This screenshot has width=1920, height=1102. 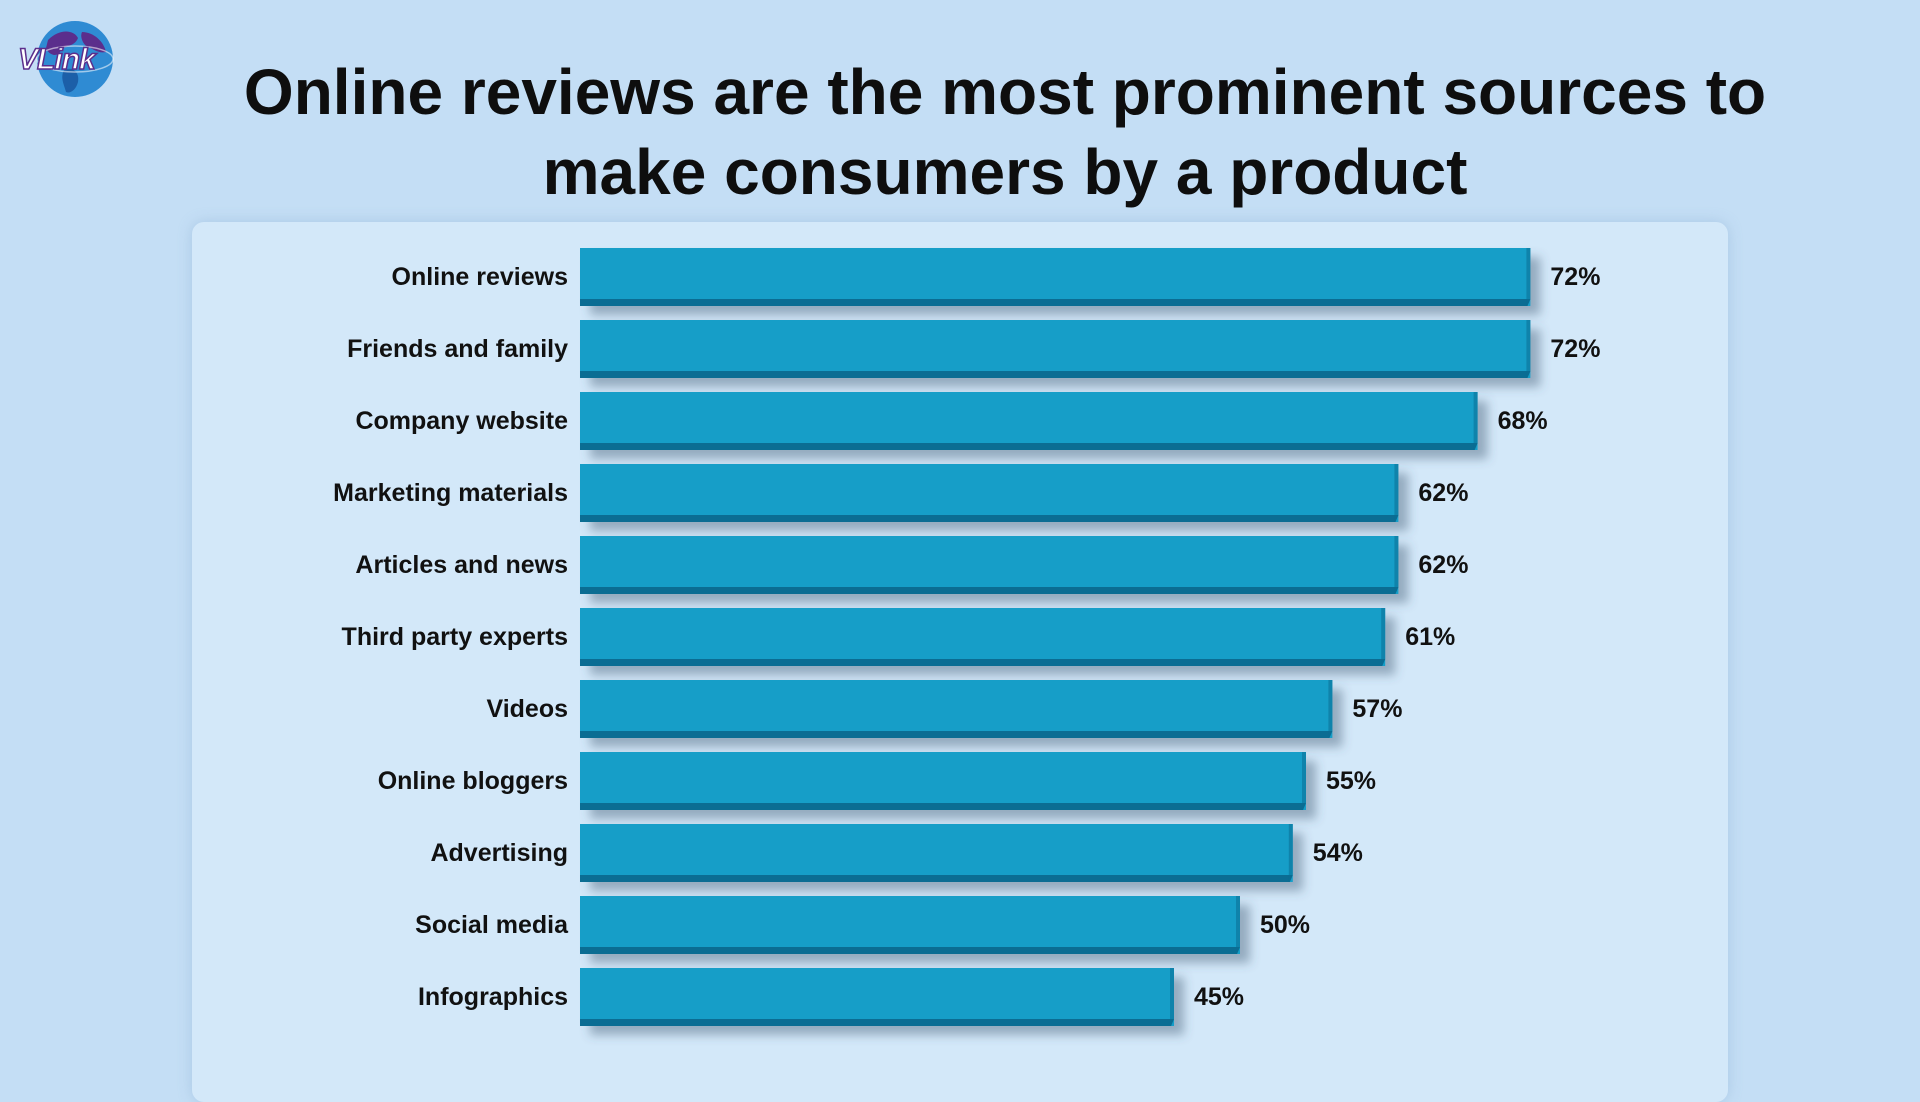 I want to click on category-label: Online bloggers, so click(x=473, y=781).